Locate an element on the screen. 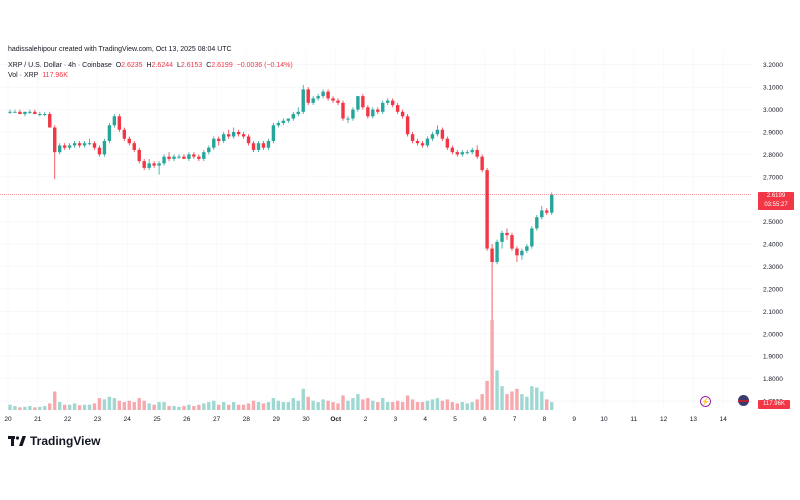 The image size is (800, 500). volume-legend: Vol · XRP 117.96K is located at coordinates (39, 75).